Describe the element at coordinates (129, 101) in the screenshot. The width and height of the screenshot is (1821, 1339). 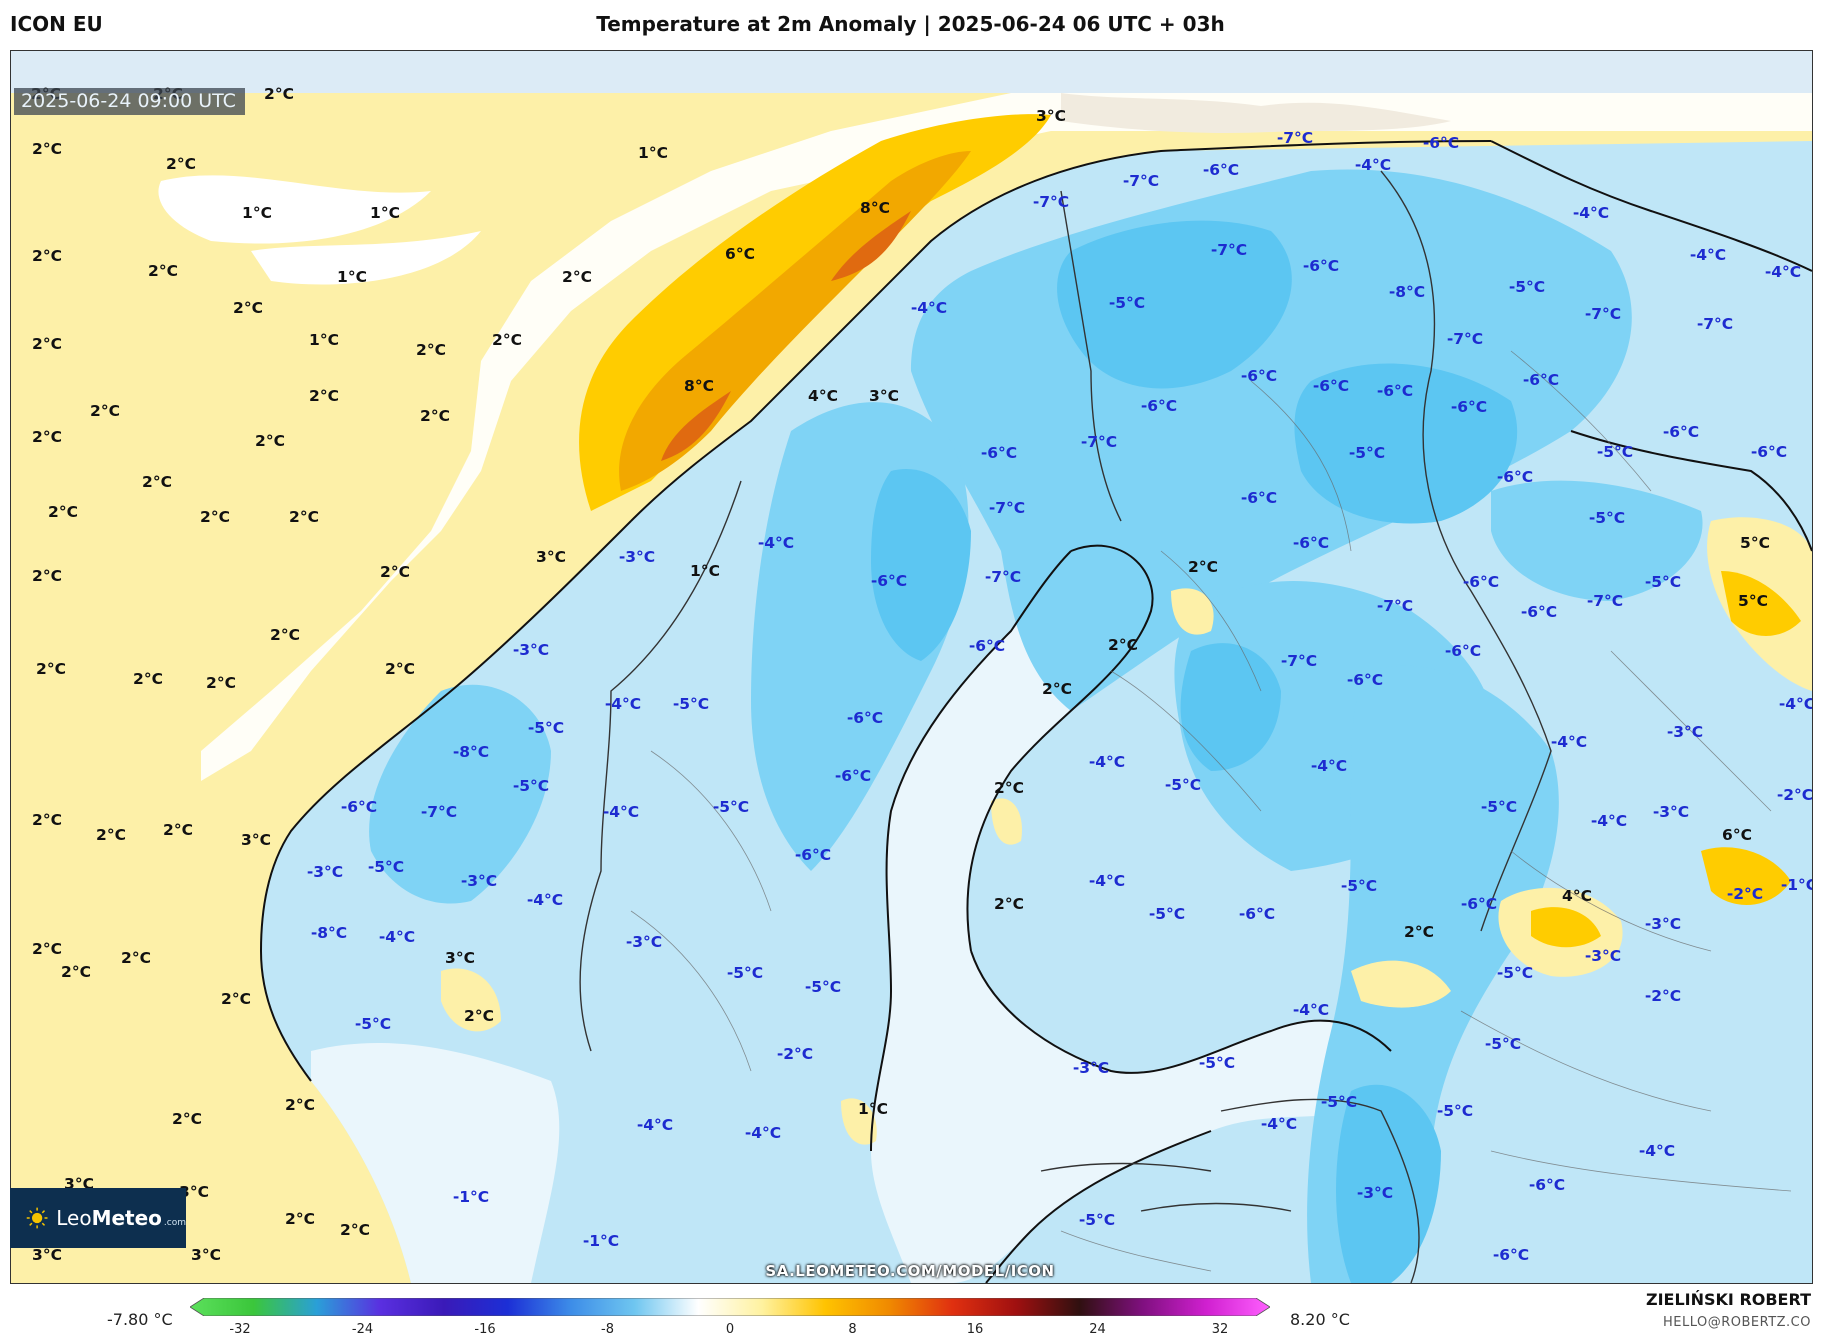
I see `valid-time-label: 2025-06-24 09:00 UTC` at that location.